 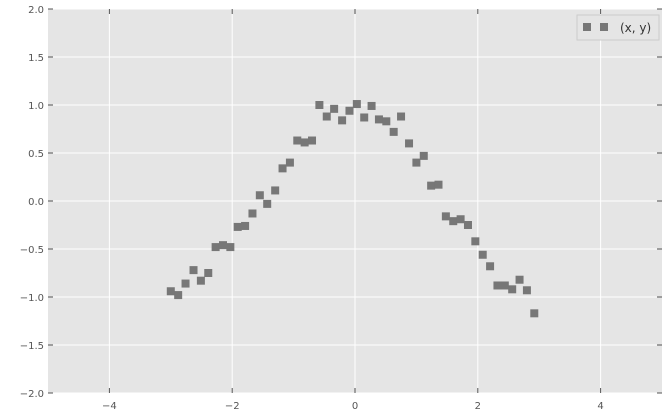 What do you see at coordinates (32, 346) in the screenshot?
I see `y-tick-label: −1.5` at bounding box center [32, 346].